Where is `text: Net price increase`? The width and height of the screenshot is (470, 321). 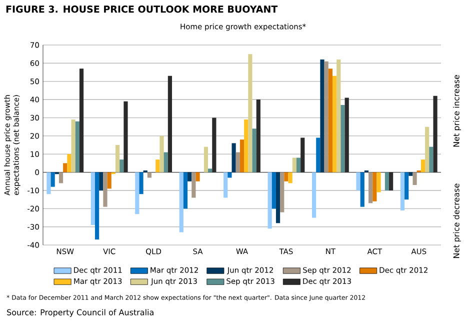
text: Net price increase is located at coordinates (457, 111).